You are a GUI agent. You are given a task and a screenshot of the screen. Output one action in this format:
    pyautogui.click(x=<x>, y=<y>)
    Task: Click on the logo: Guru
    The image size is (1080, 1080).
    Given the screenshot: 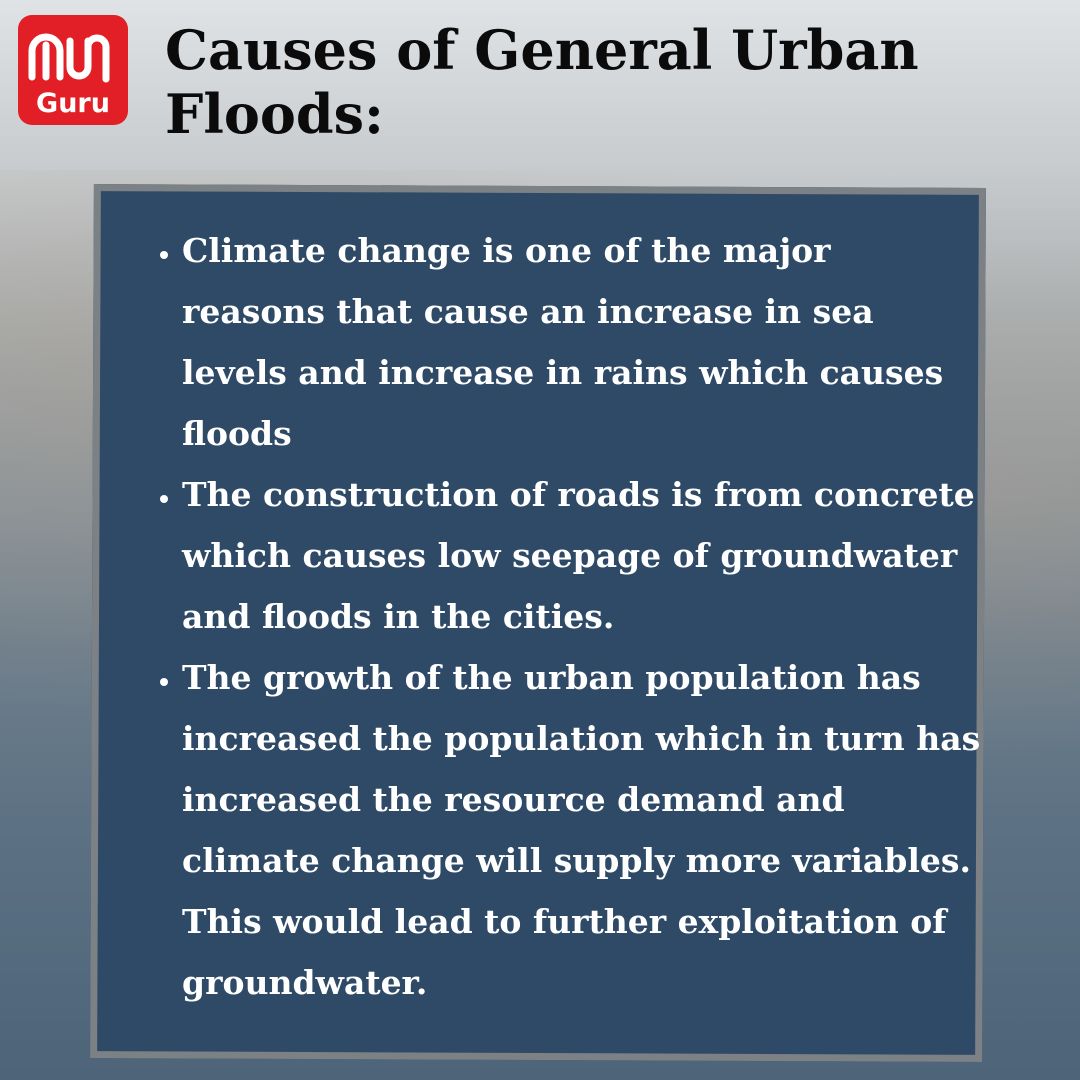 What is the action you would take?
    pyautogui.click(x=73, y=70)
    